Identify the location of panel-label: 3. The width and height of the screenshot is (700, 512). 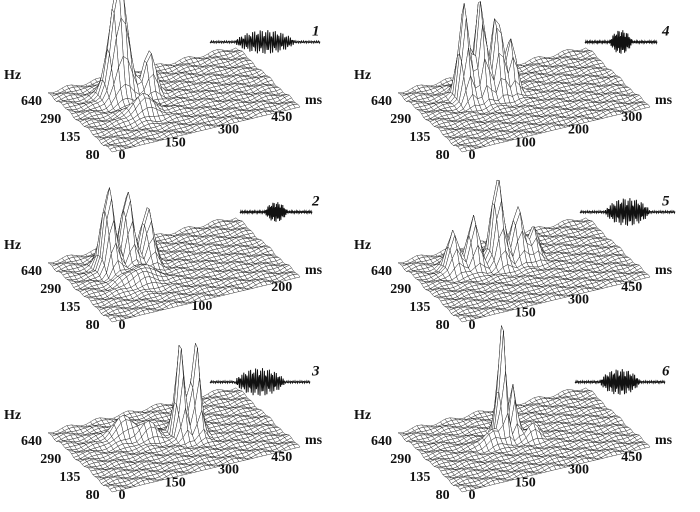
(315, 371).